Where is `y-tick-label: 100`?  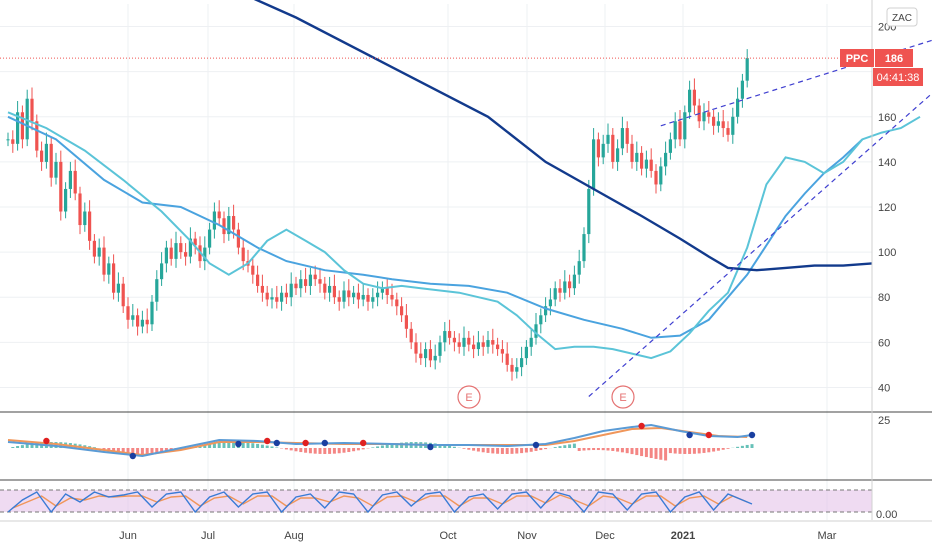
y-tick-label: 100 is located at coordinates (887, 253).